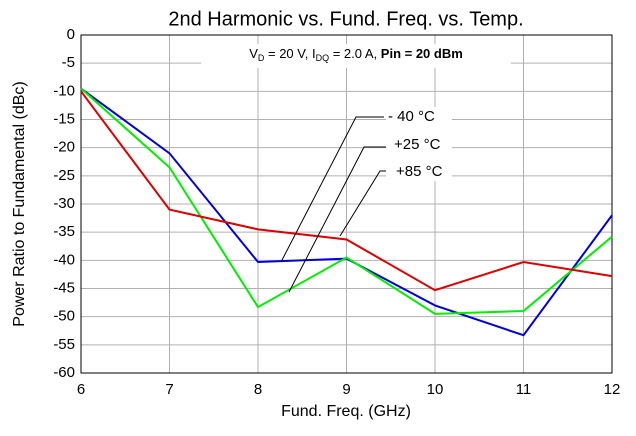 This screenshot has width=636, height=436. What do you see at coordinates (68, 62) in the screenshot?
I see `y-tick-label: -5` at bounding box center [68, 62].